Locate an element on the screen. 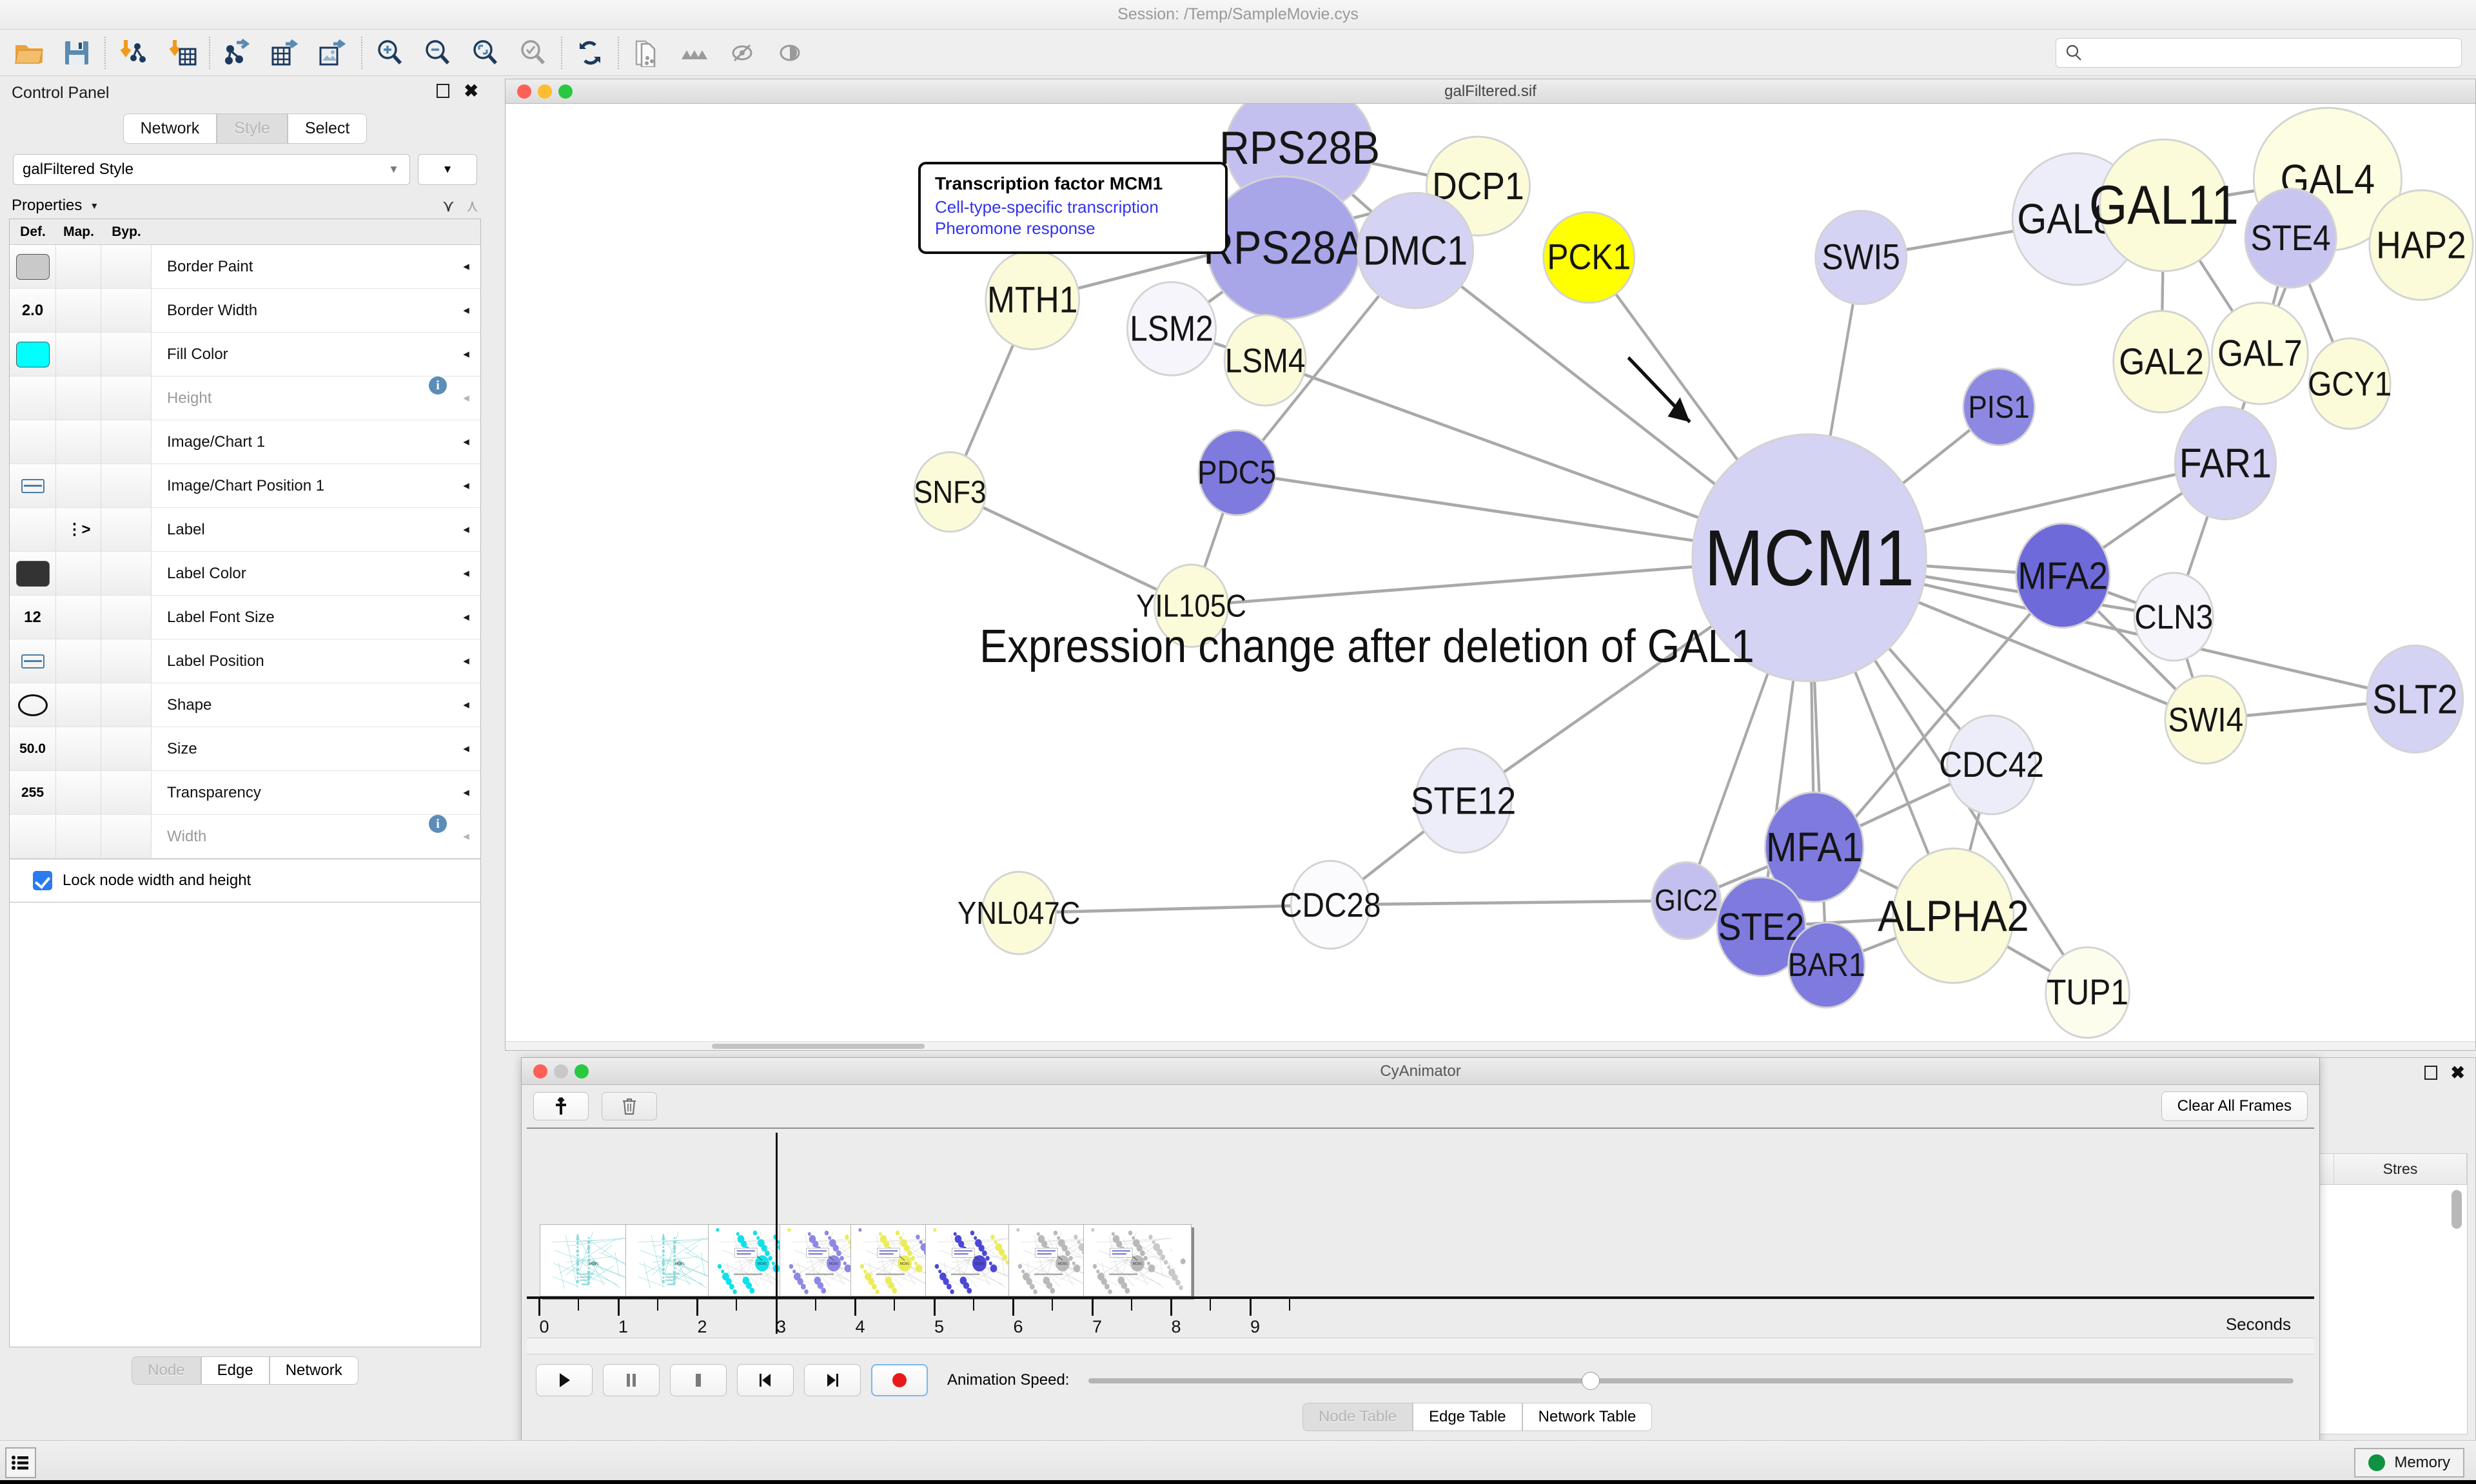 The height and width of the screenshot is (1484, 2476). table-vertical-scrollbar is located at coordinates (2456, 1312).